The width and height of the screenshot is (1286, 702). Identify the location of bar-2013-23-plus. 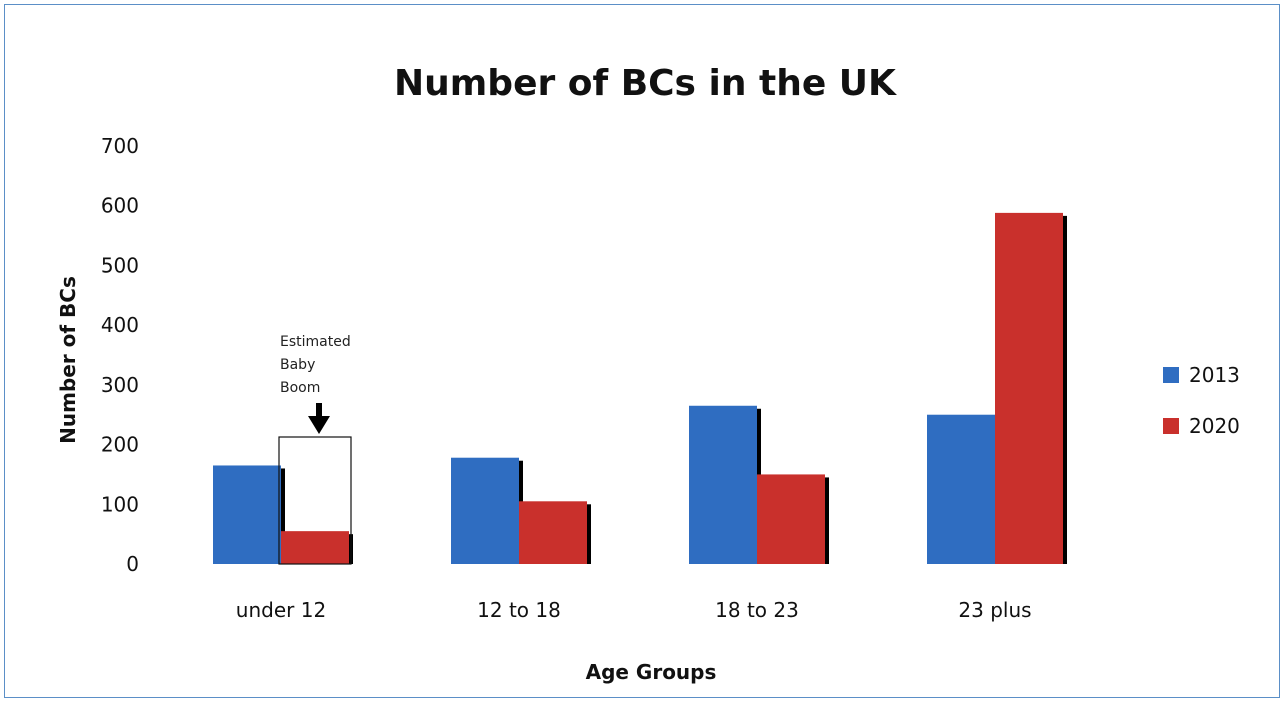
(961, 489).